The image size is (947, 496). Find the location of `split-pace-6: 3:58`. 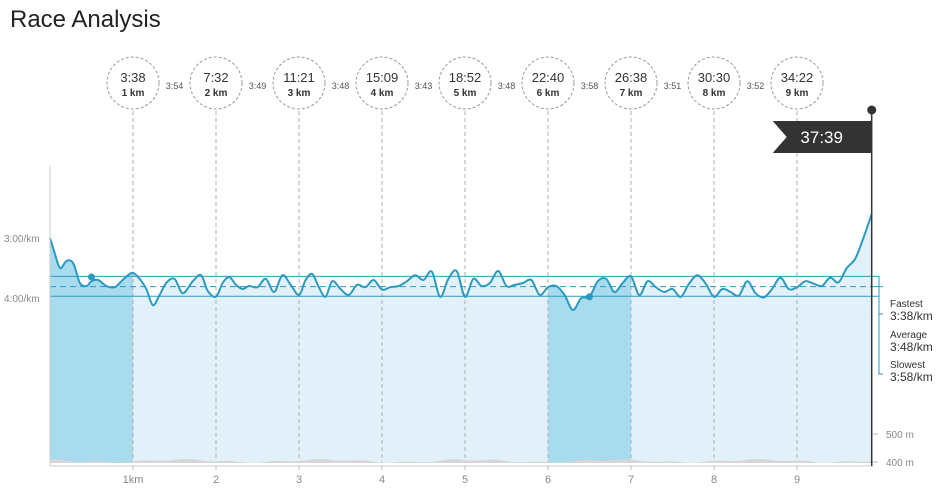

split-pace-6: 3:58 is located at coordinates (590, 86).